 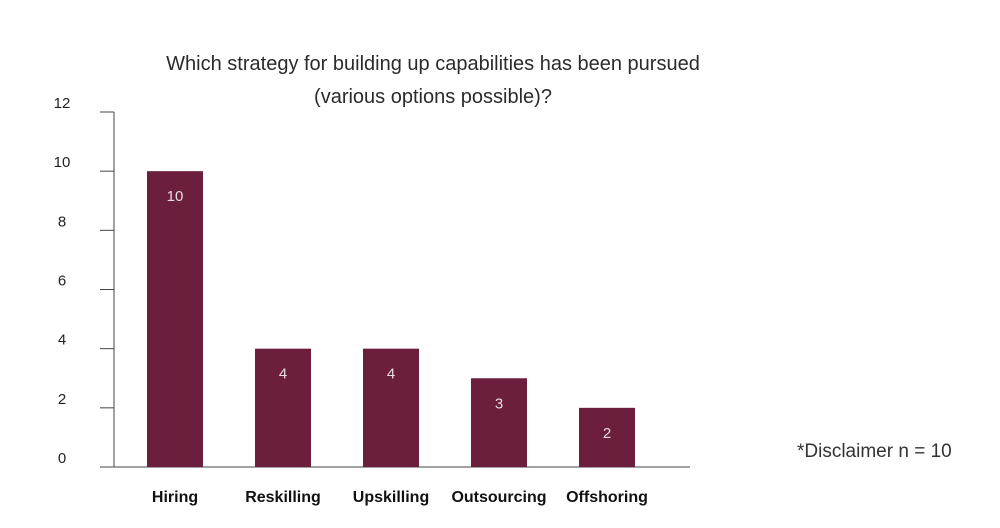 What do you see at coordinates (391, 497) in the screenshot?
I see `x-tick-label-upskilling: Upskilling` at bounding box center [391, 497].